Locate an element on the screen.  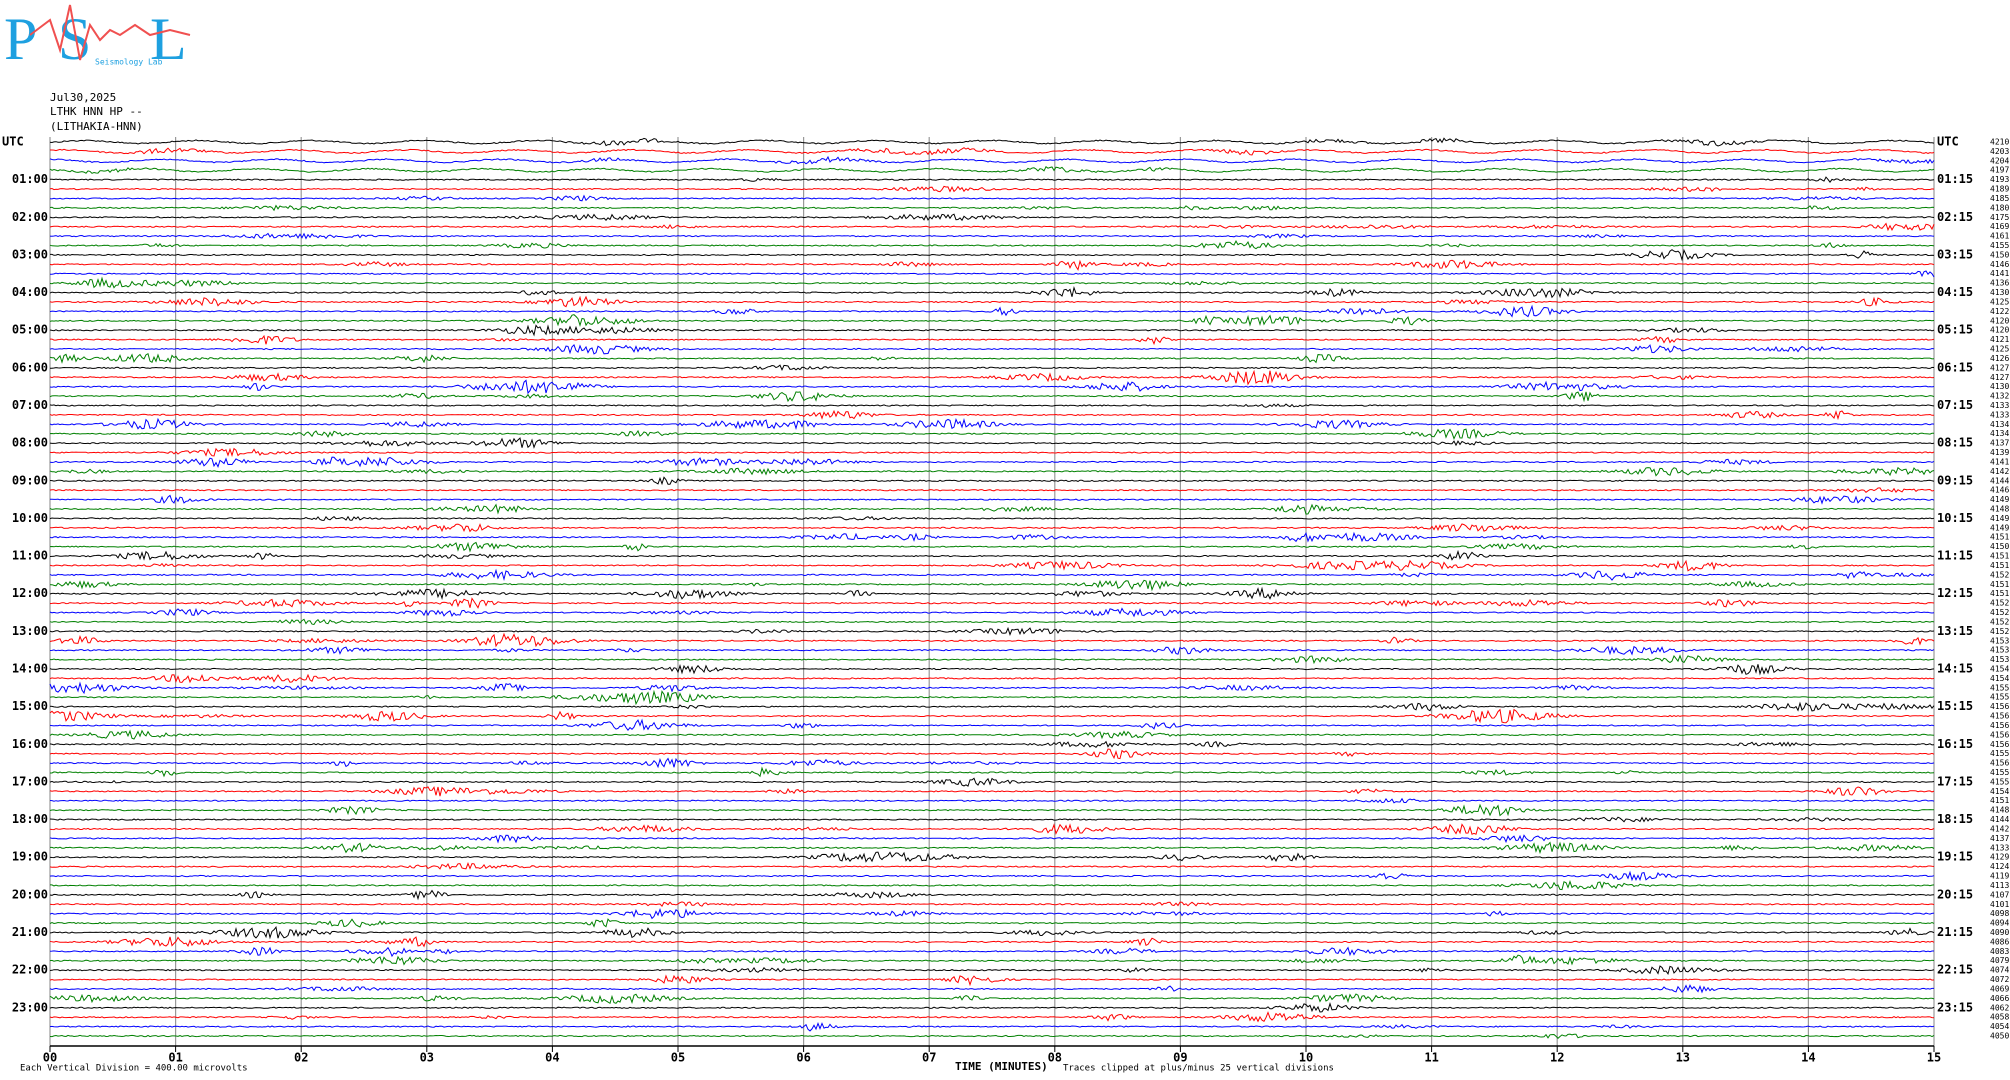
row-value: 4210 is located at coordinates (1999, 142).